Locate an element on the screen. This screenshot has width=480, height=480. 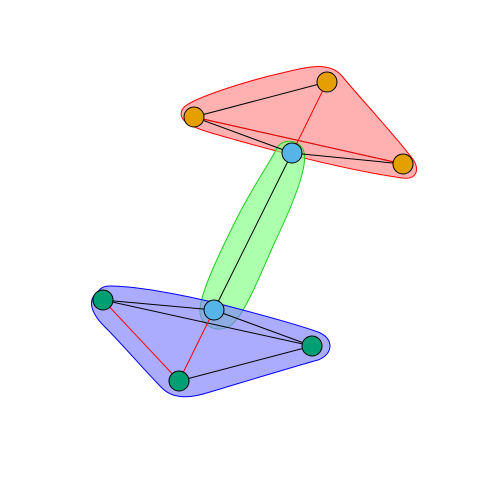
edge-n5-n8 is located at coordinates (263, 328).